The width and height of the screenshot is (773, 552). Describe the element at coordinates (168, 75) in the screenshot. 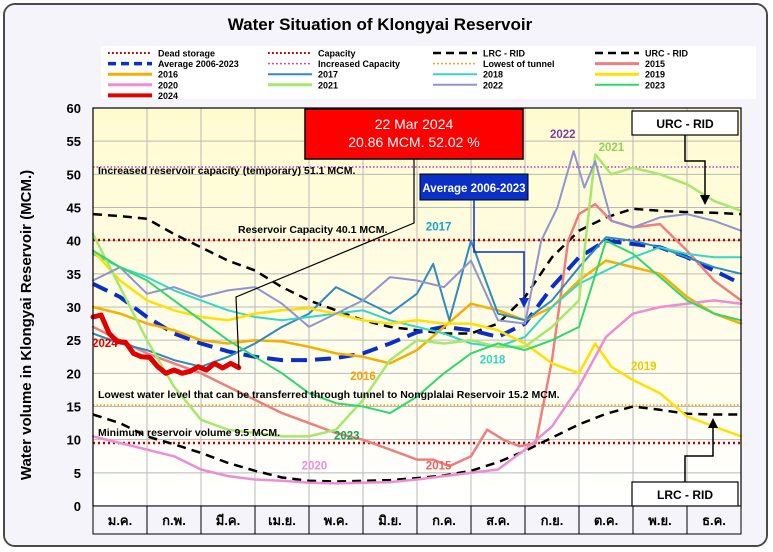

I see `legend-label: 2016` at that location.